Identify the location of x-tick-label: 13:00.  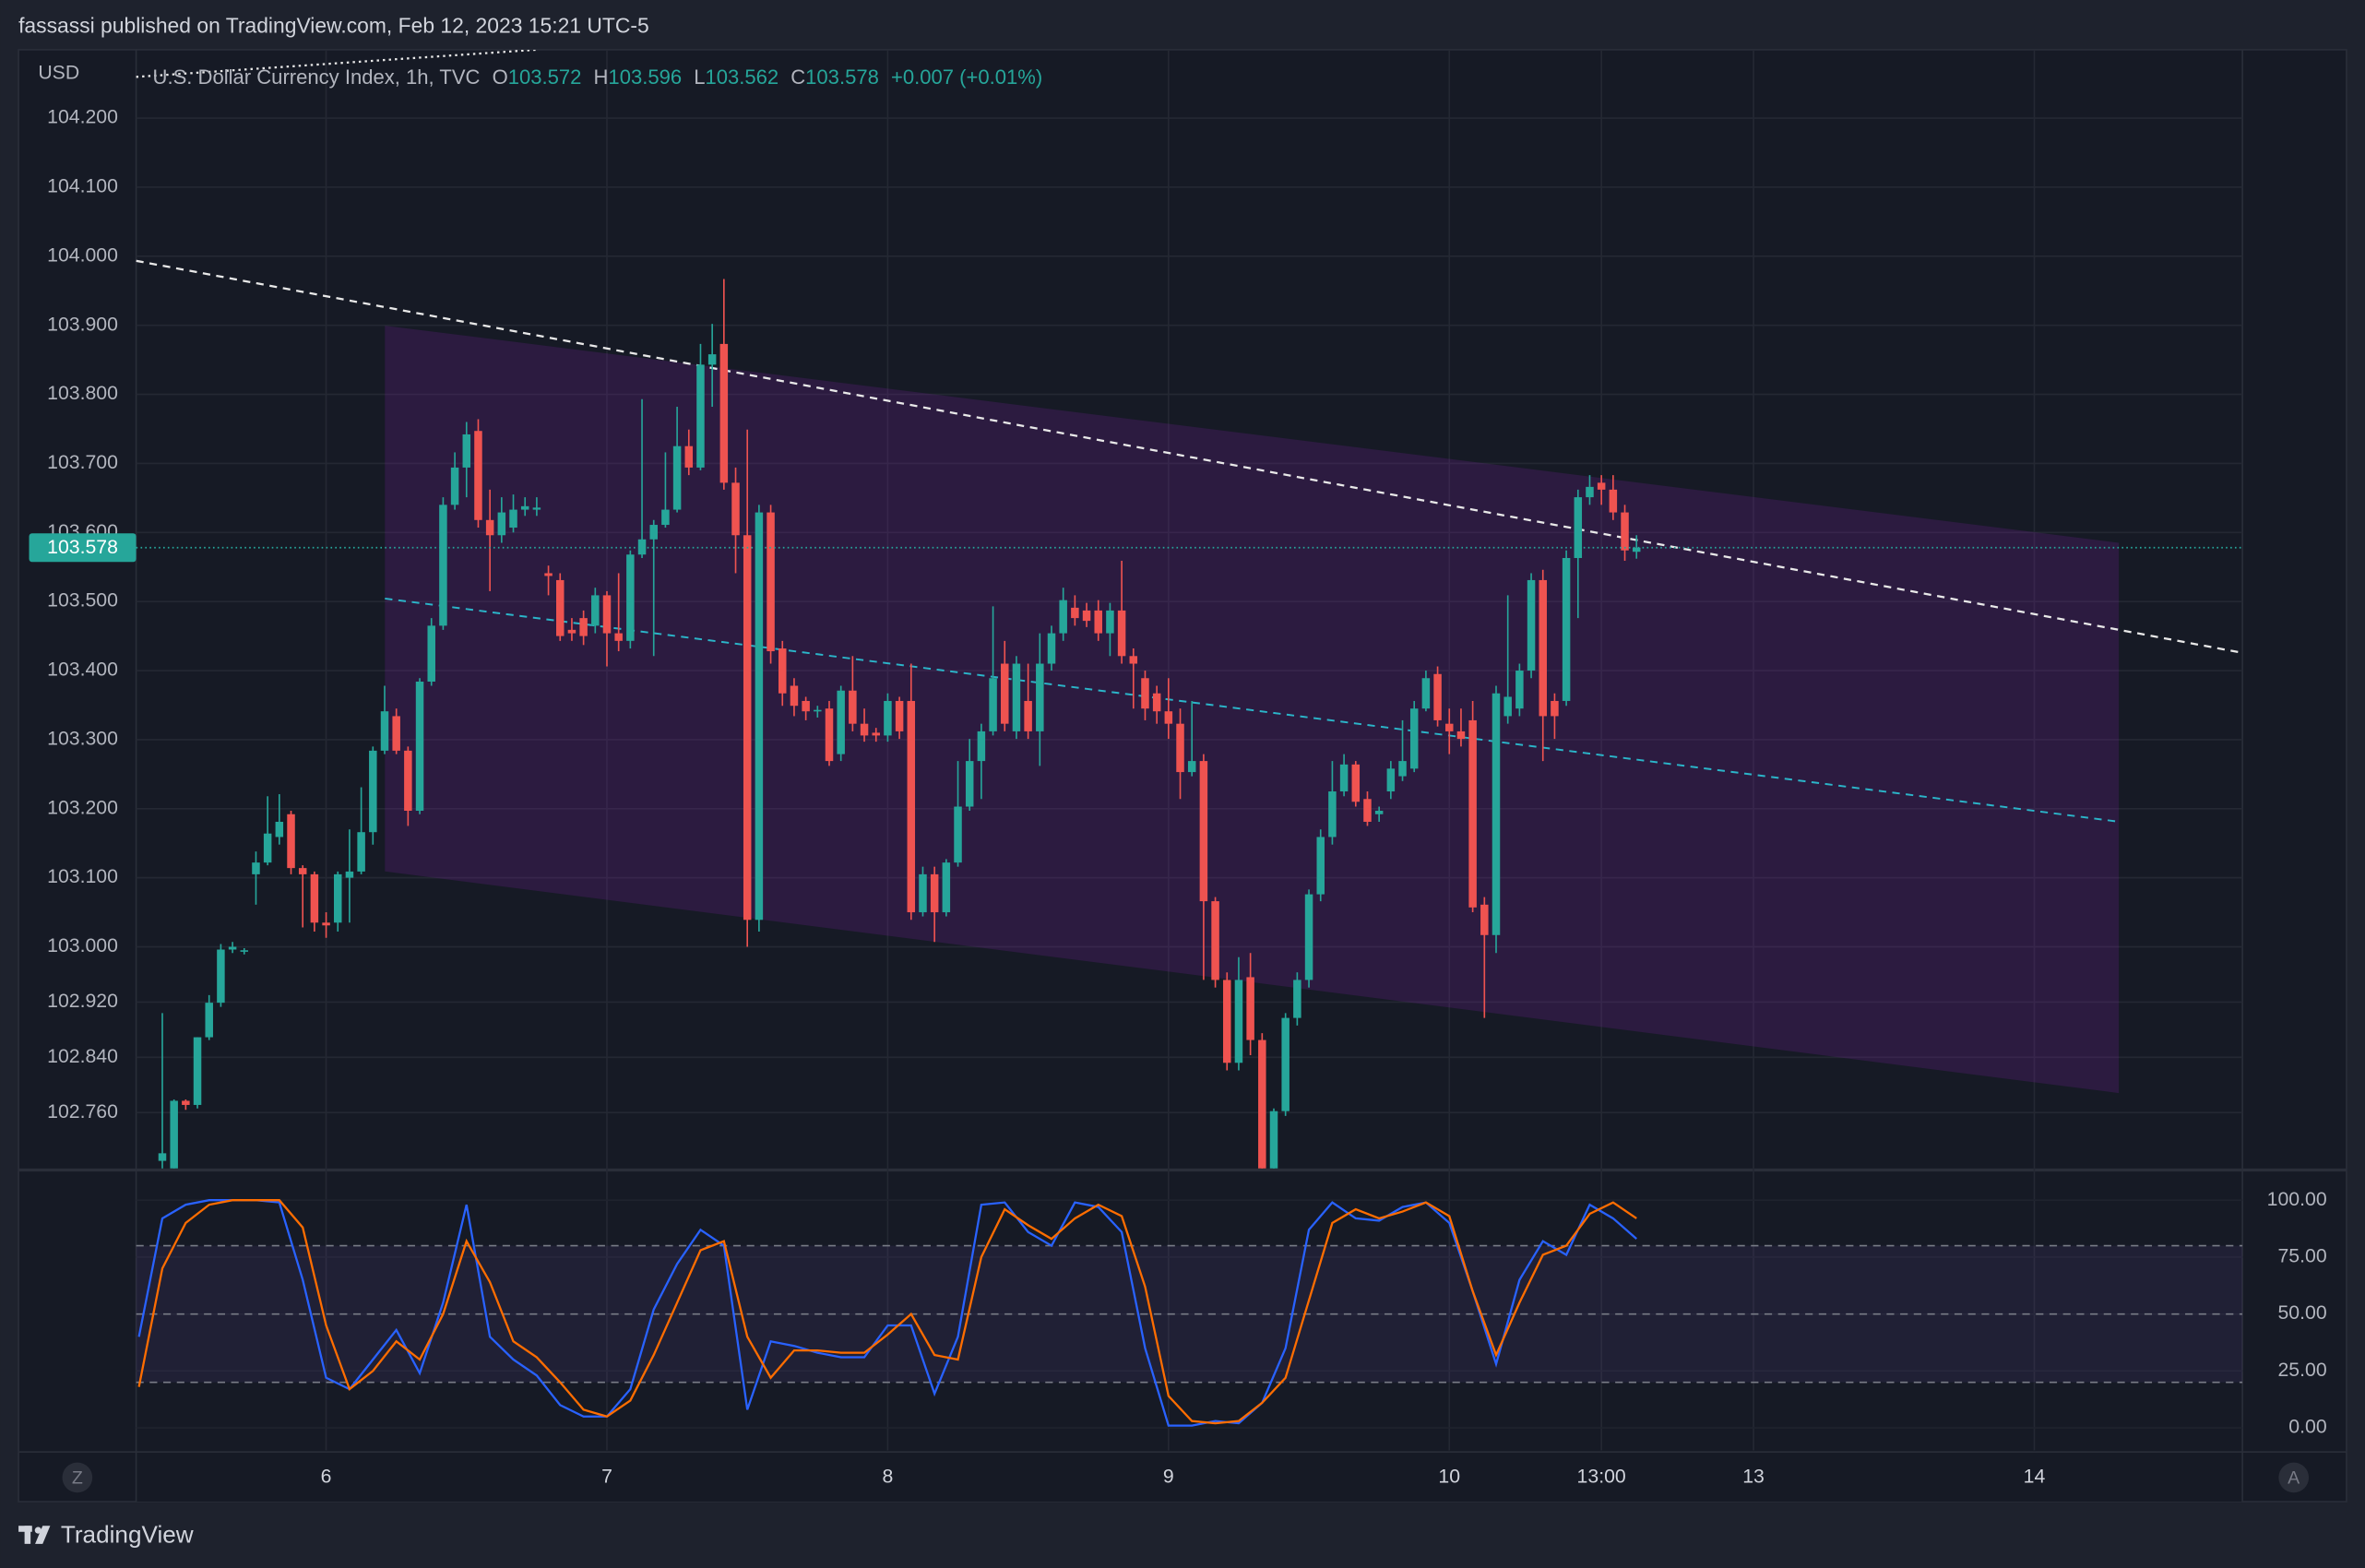
(1601, 1477).